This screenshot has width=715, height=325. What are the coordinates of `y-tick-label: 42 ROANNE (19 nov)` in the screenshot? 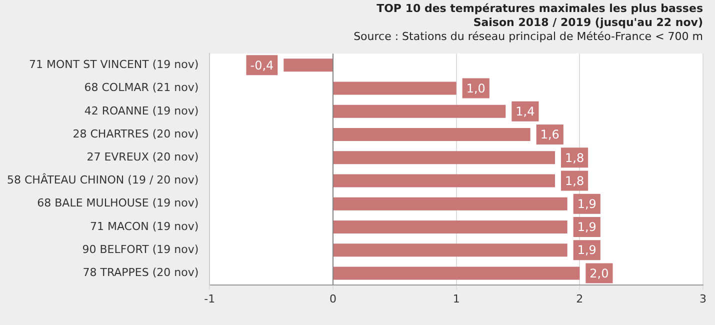 It's located at (141, 111).